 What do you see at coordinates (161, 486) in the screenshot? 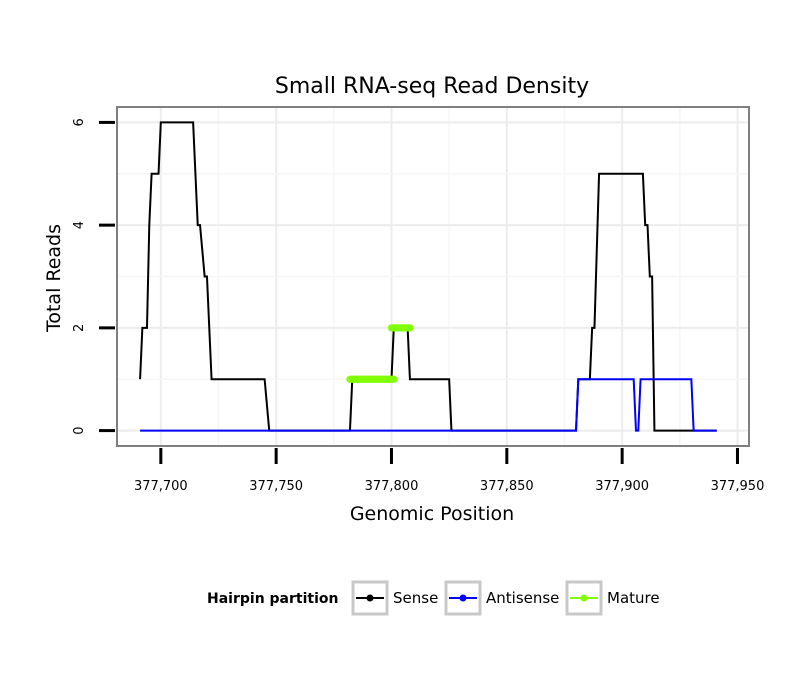
I see `x-tick-label: 377,700` at bounding box center [161, 486].